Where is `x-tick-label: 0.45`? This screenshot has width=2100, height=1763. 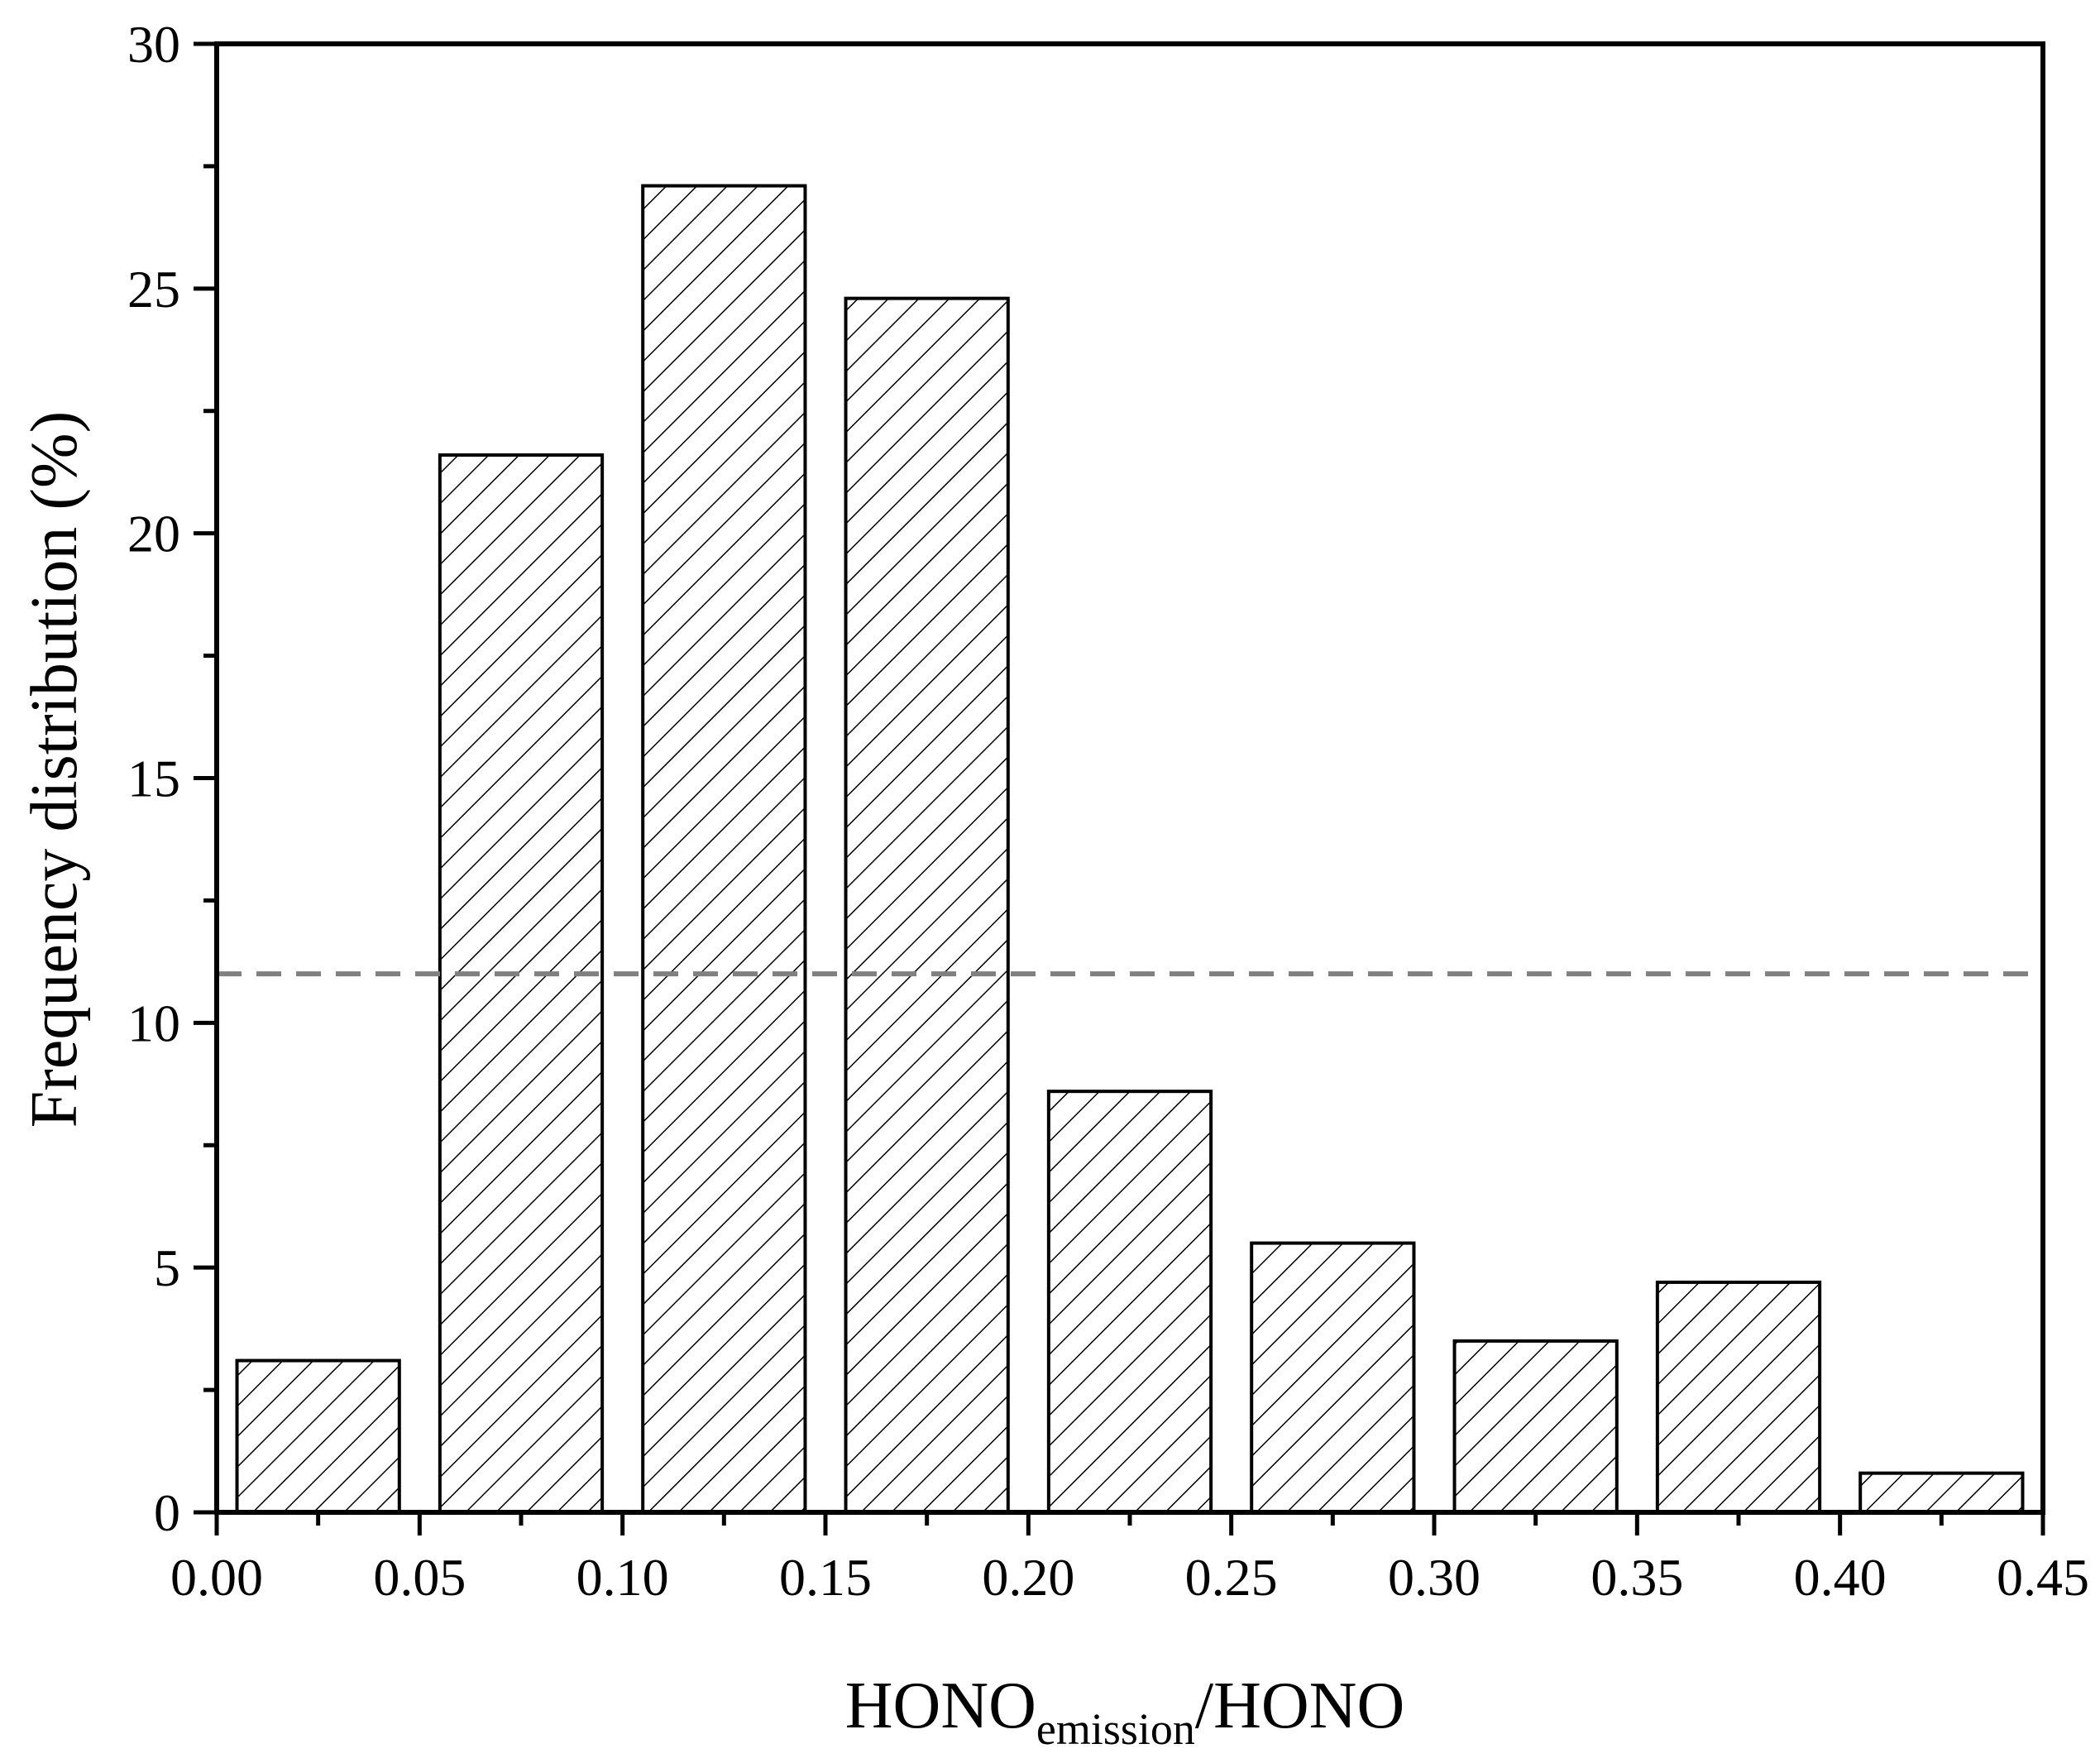 x-tick-label: 0.45 is located at coordinates (2043, 1577).